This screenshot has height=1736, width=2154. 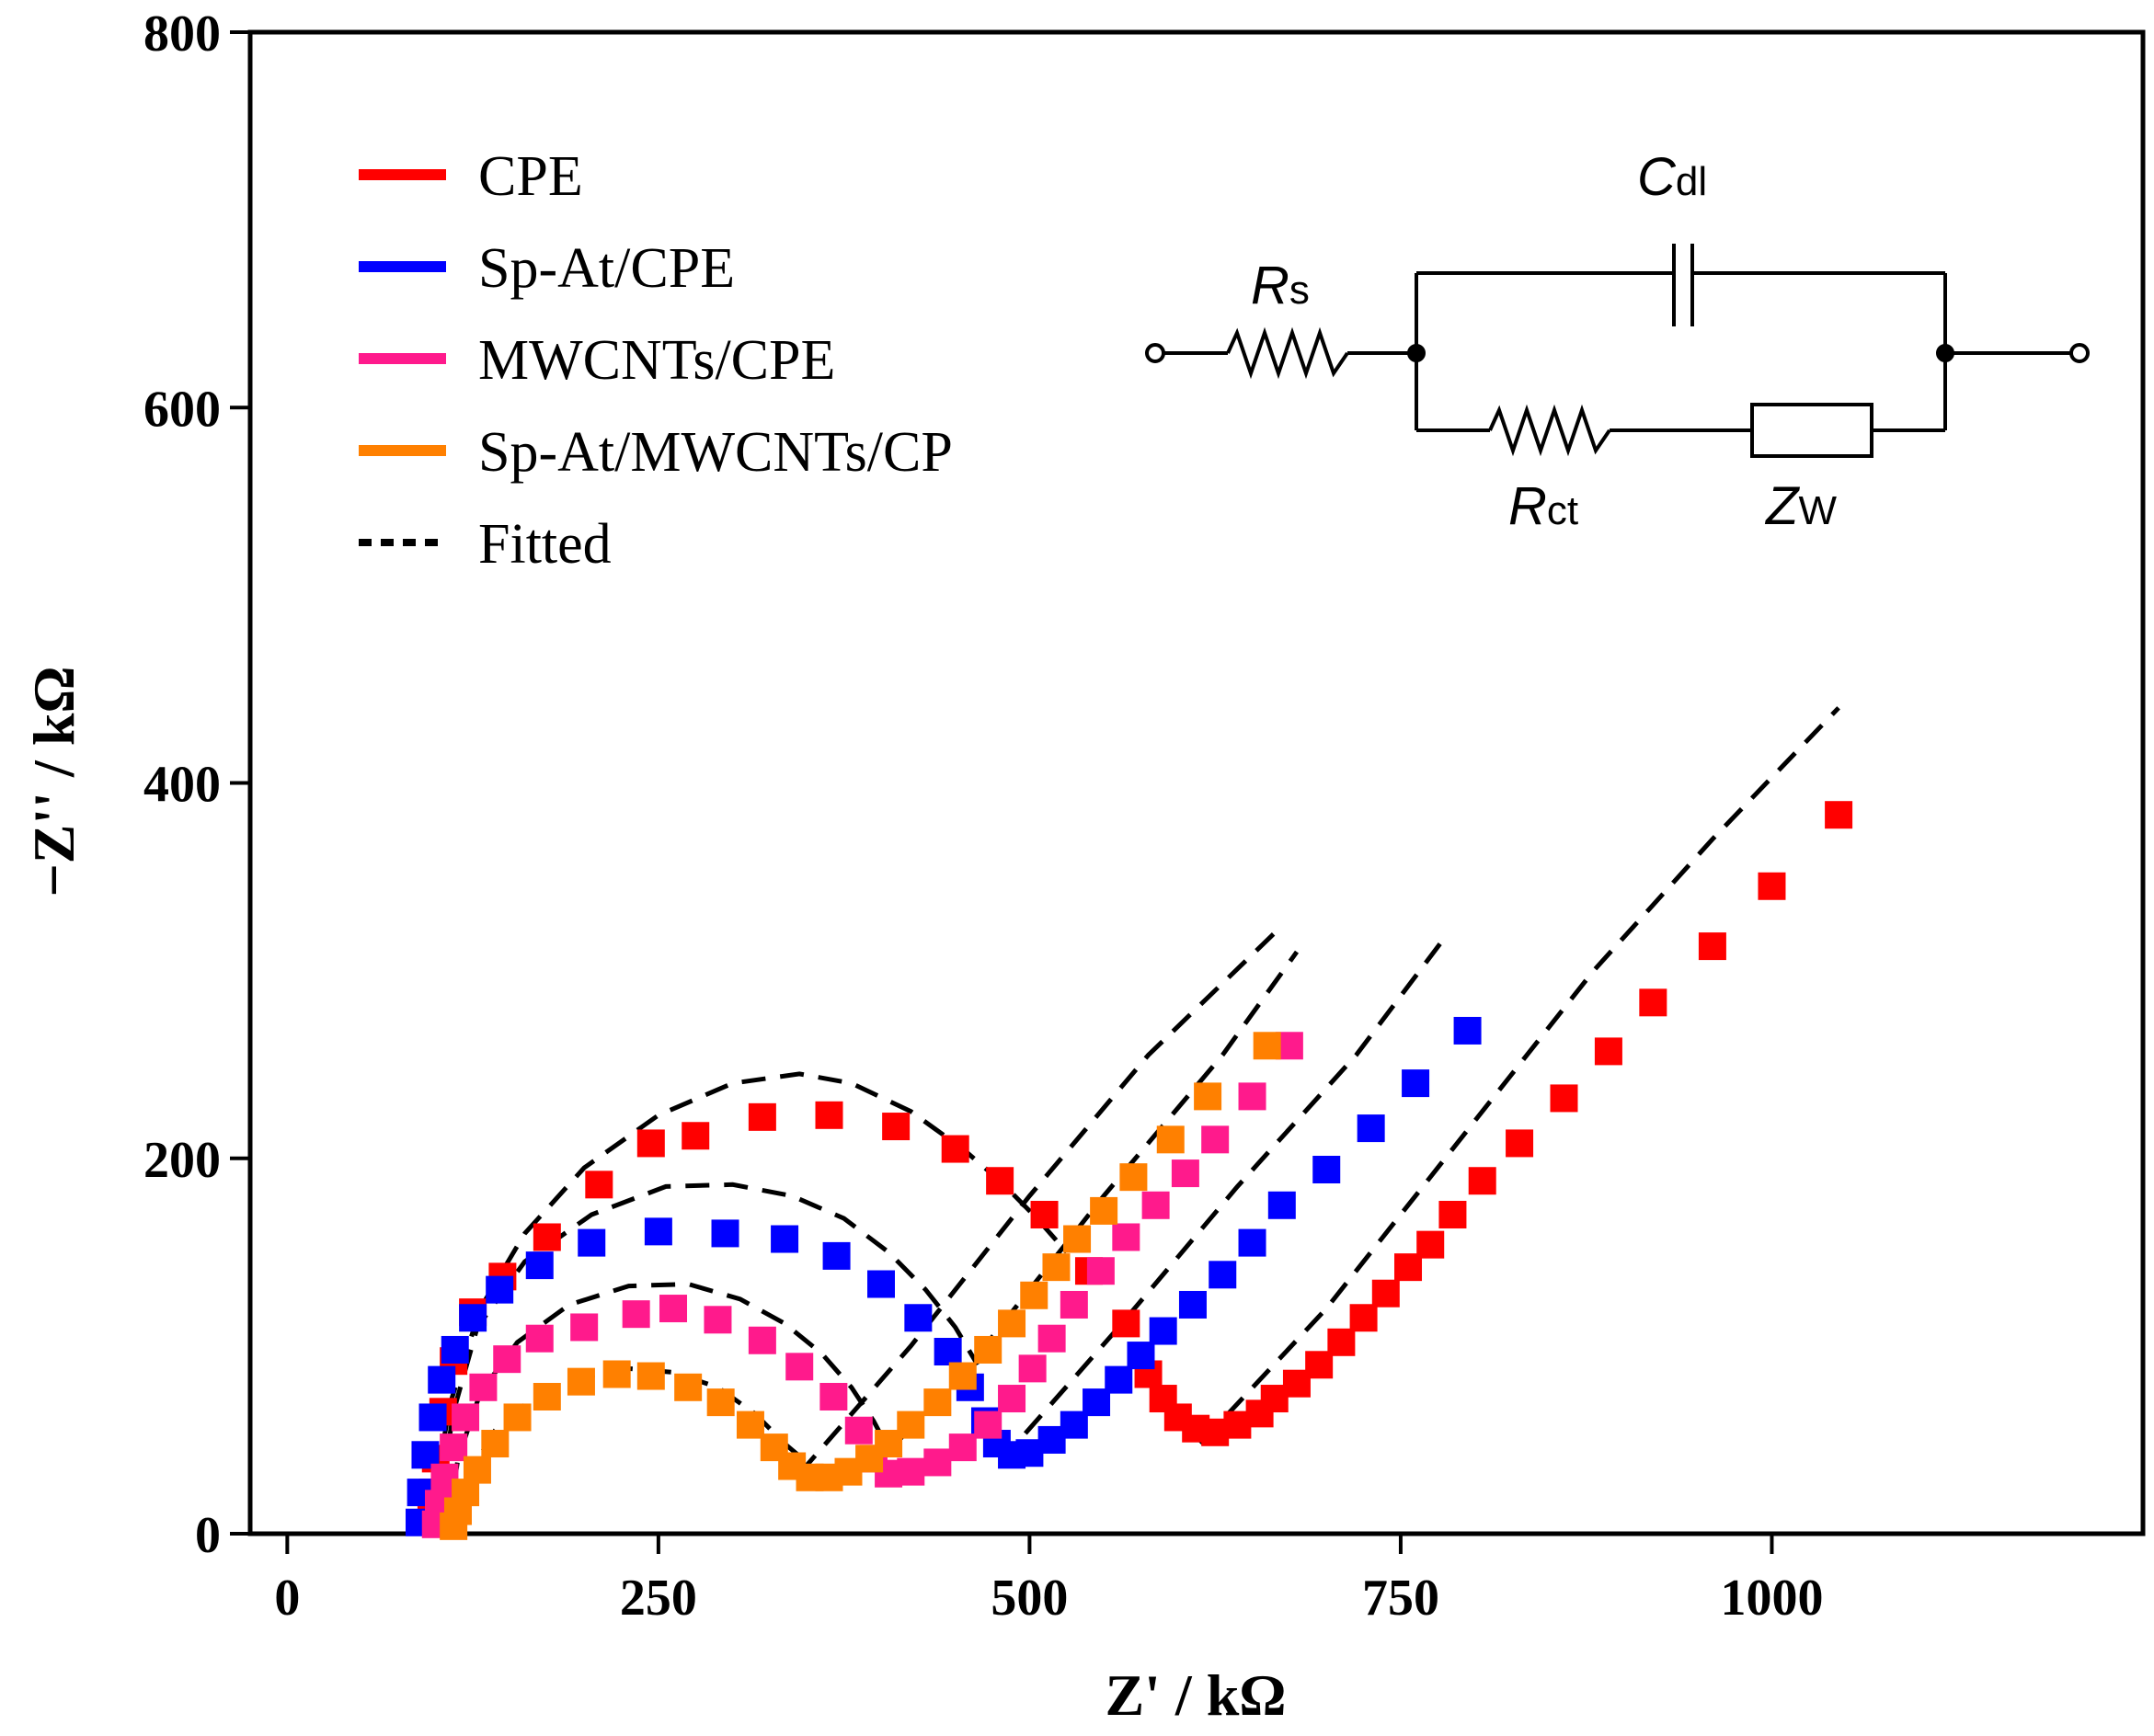 What do you see at coordinates (545, 544) in the screenshot?
I see `legend-label: Fitted` at bounding box center [545, 544].